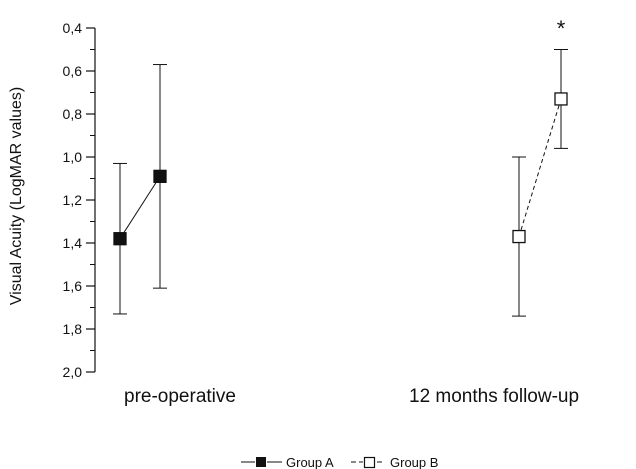  What do you see at coordinates (73, 114) in the screenshot?
I see `y-tick-label: 0,8` at bounding box center [73, 114].